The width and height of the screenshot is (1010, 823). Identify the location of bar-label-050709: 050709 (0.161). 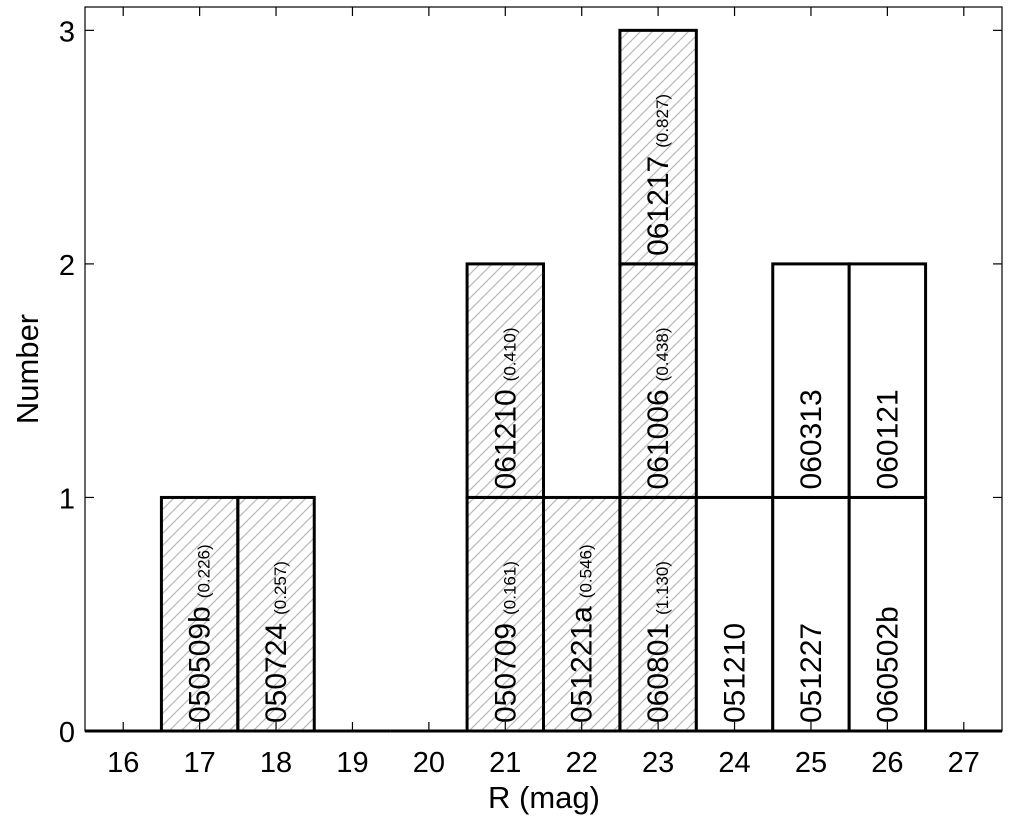
(505, 642).